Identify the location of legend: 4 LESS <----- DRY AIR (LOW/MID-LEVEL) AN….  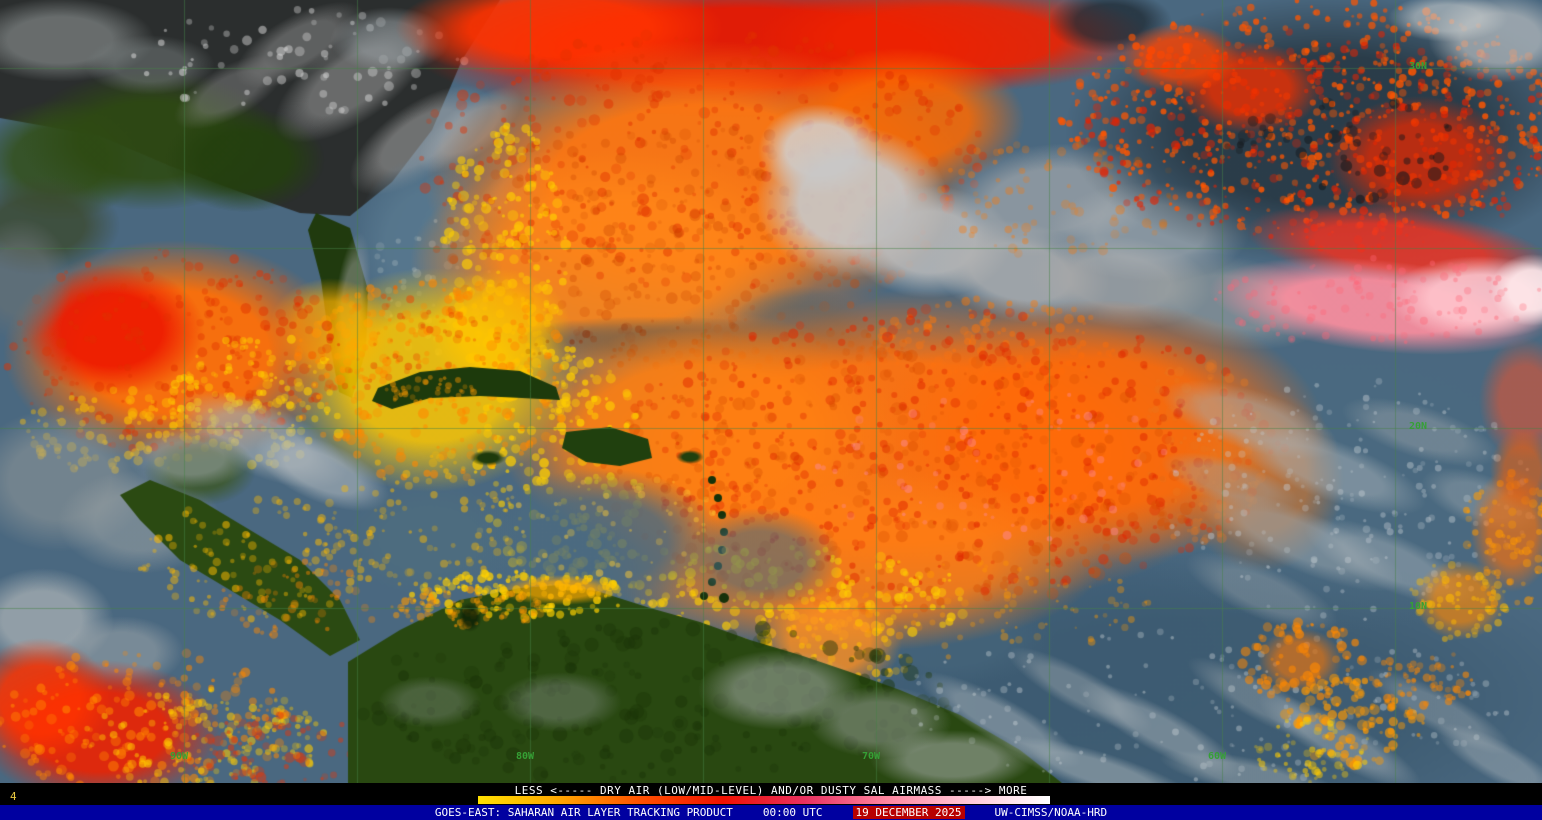
(771, 794).